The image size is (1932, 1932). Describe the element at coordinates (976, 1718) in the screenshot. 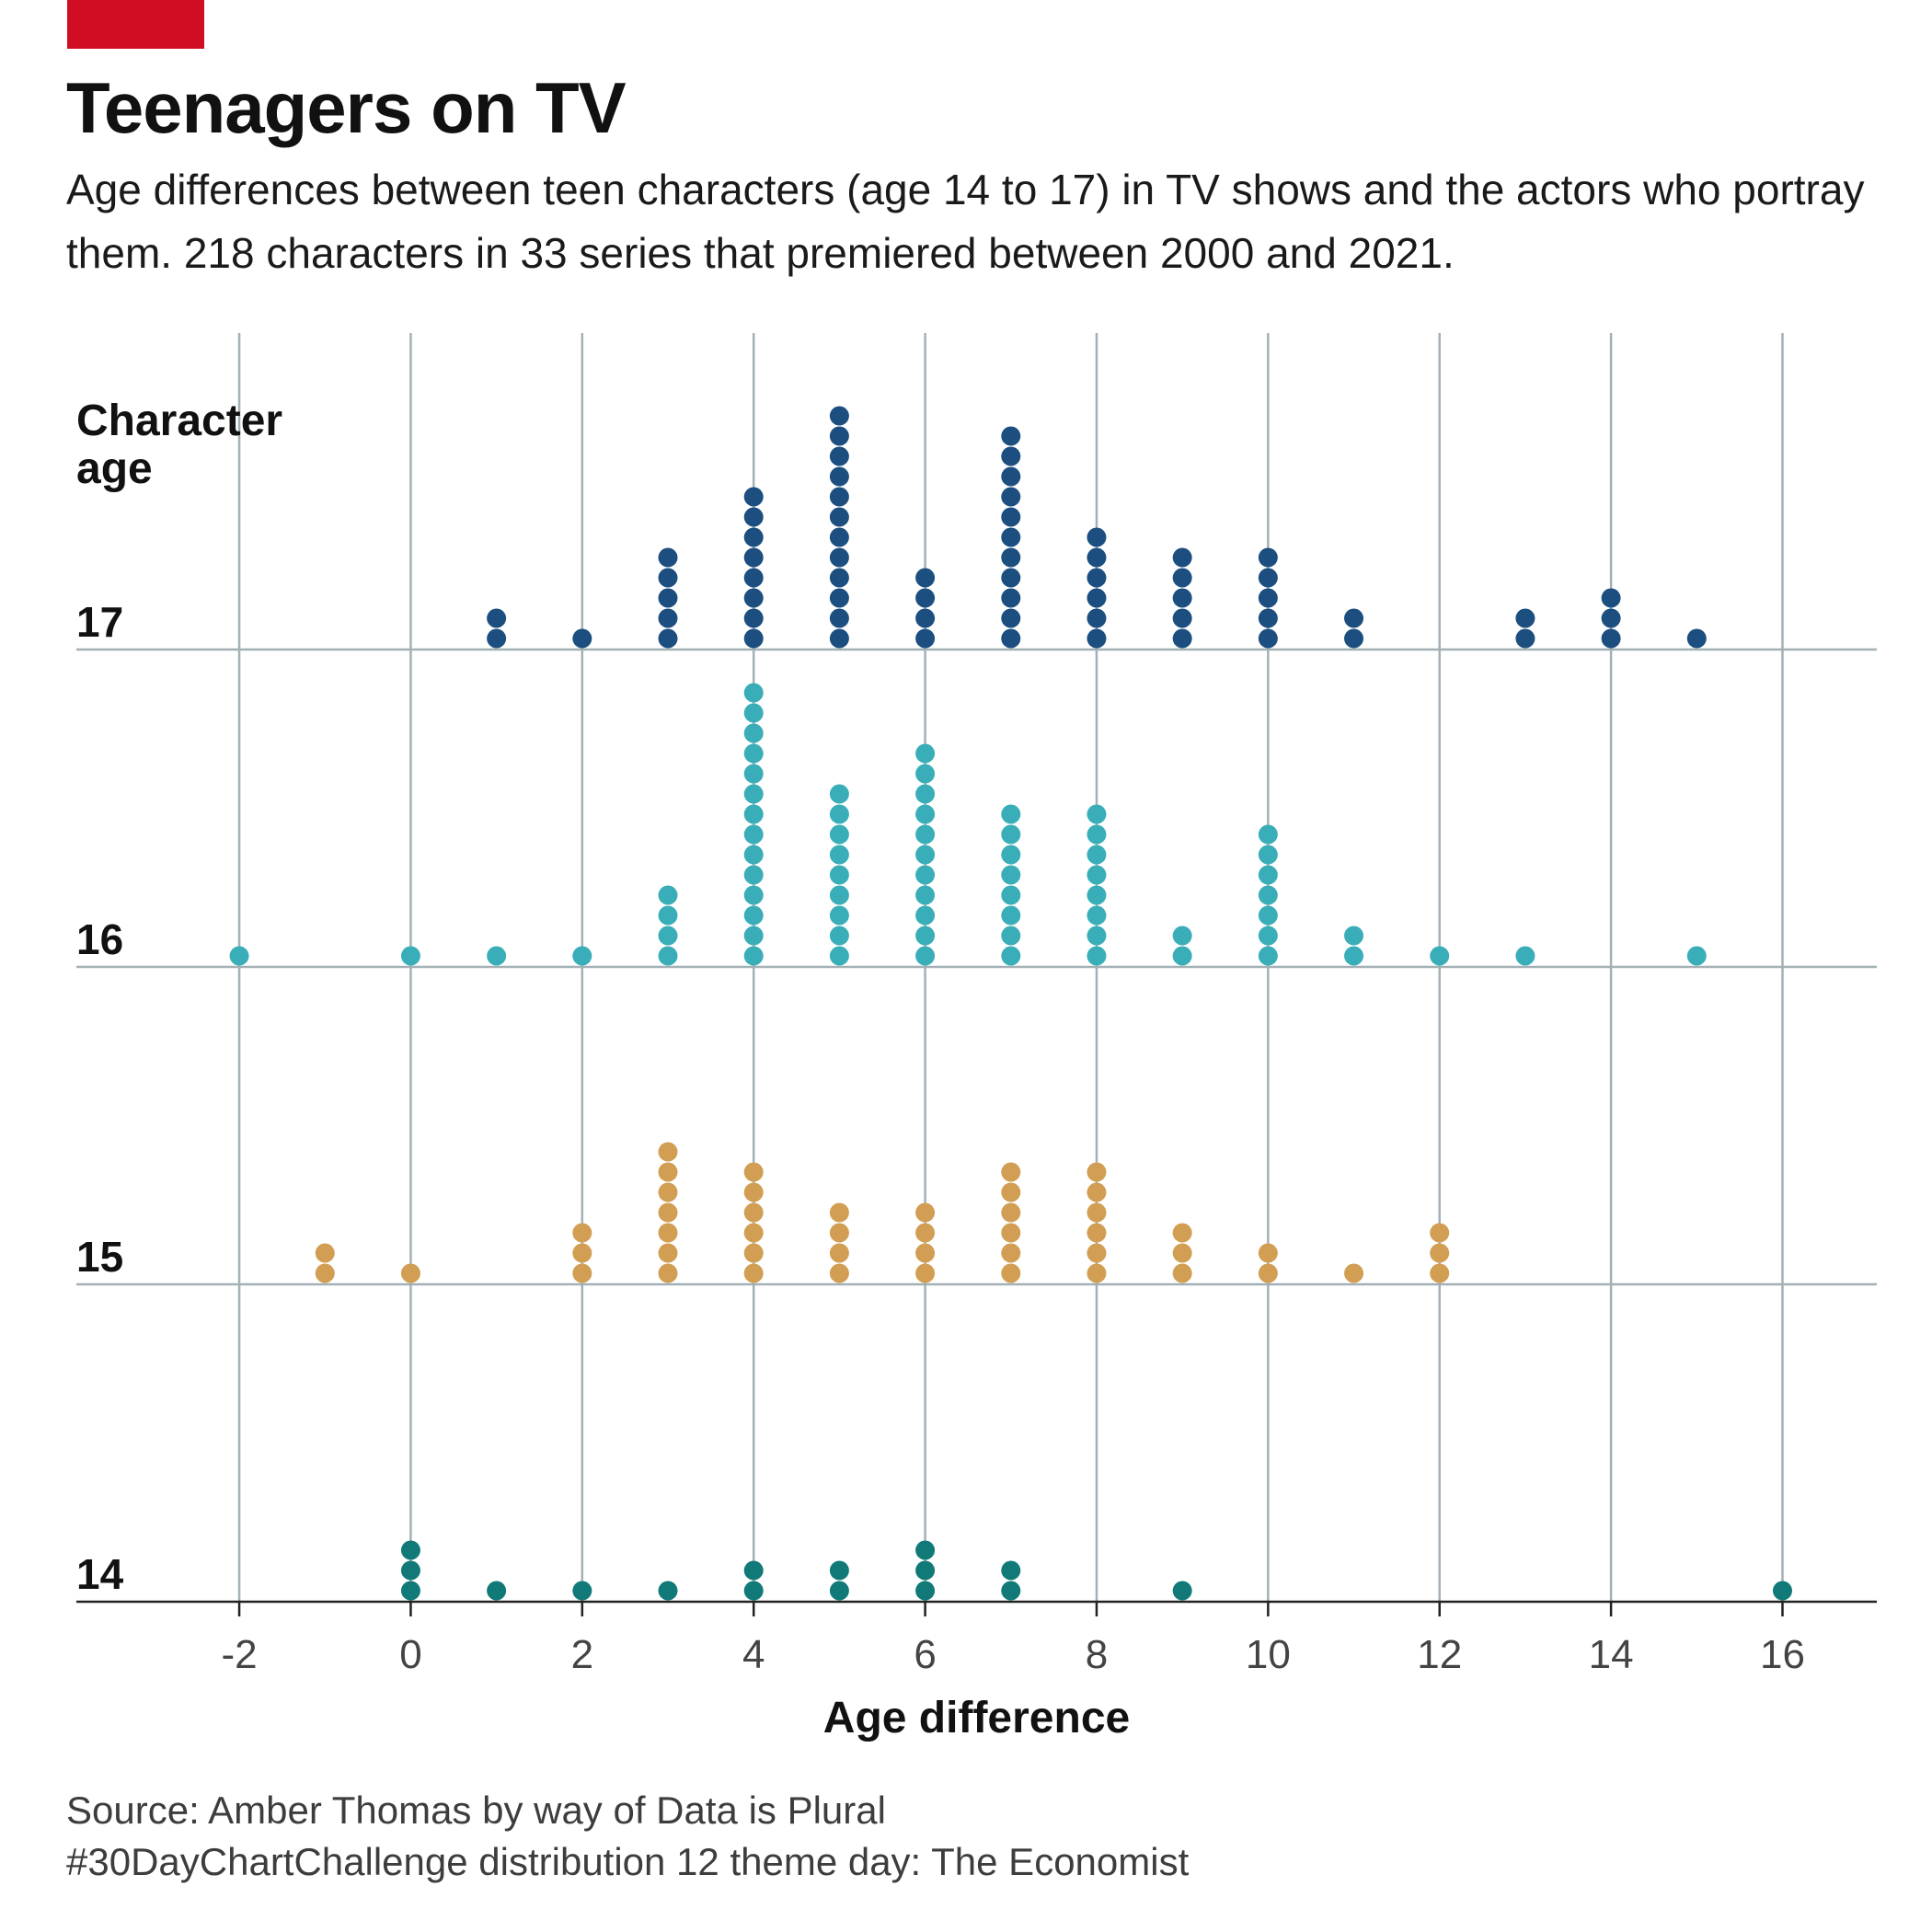

I see `x-axis-title: Age difference` at that location.